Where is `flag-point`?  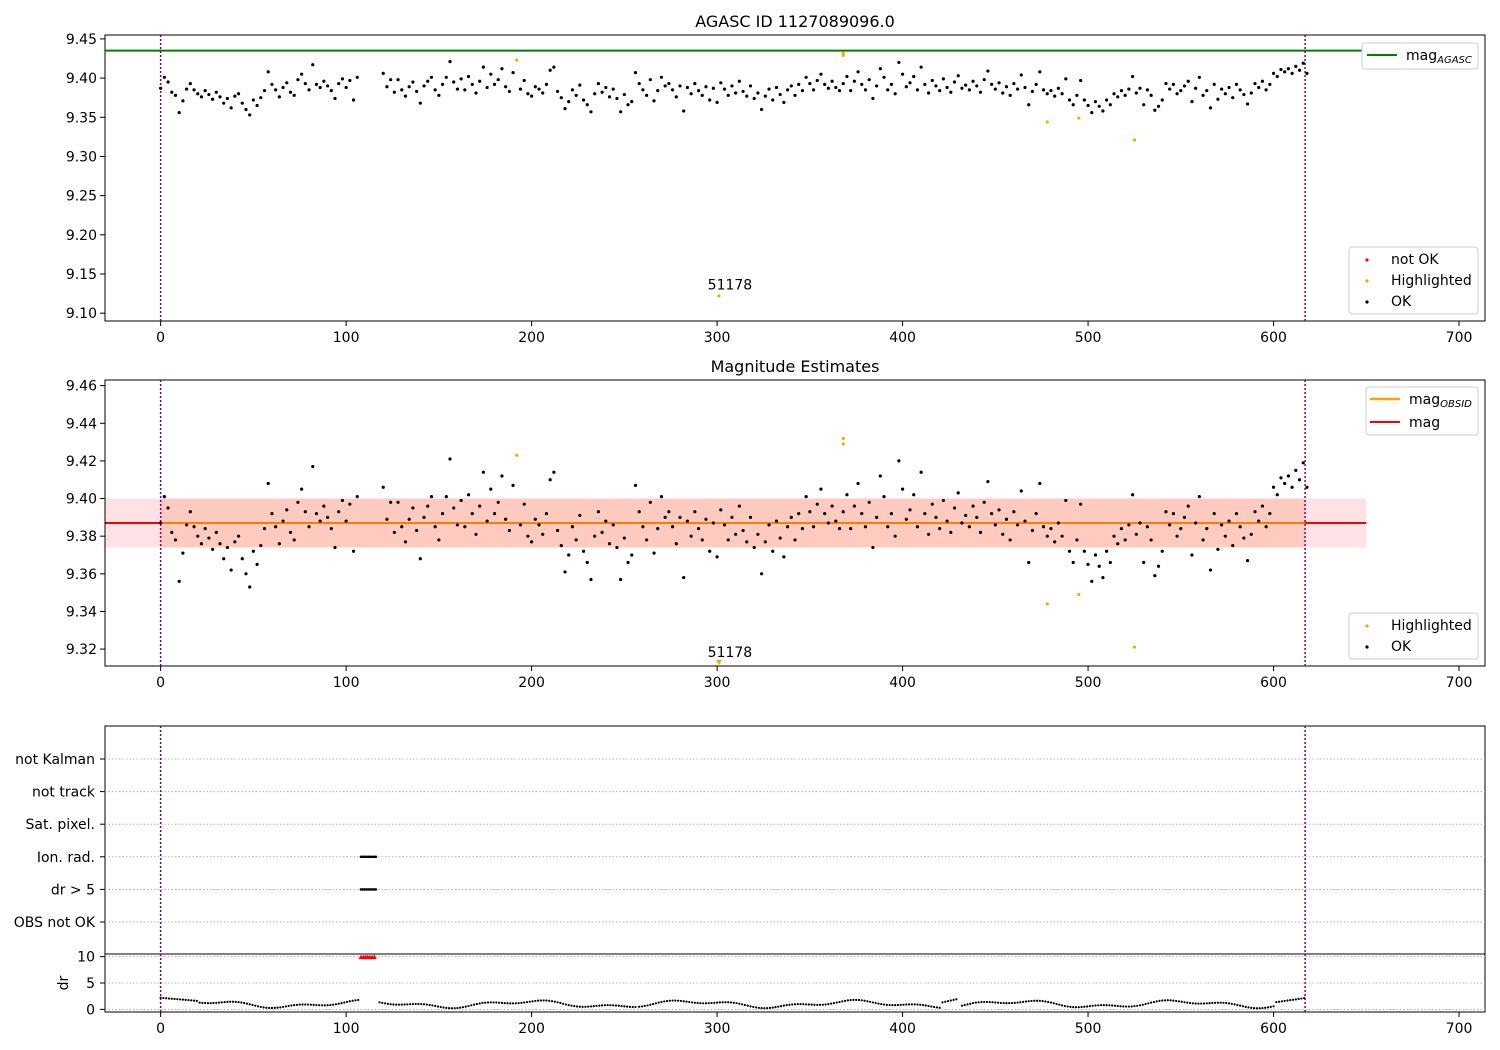
flag-point is located at coordinates (364, 889).